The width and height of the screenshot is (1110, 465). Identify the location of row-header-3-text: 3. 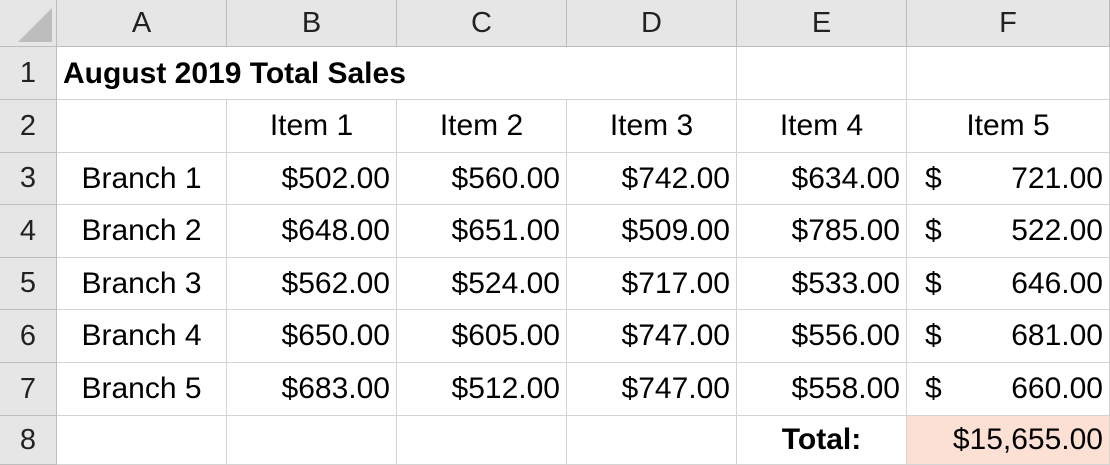
(28, 178).